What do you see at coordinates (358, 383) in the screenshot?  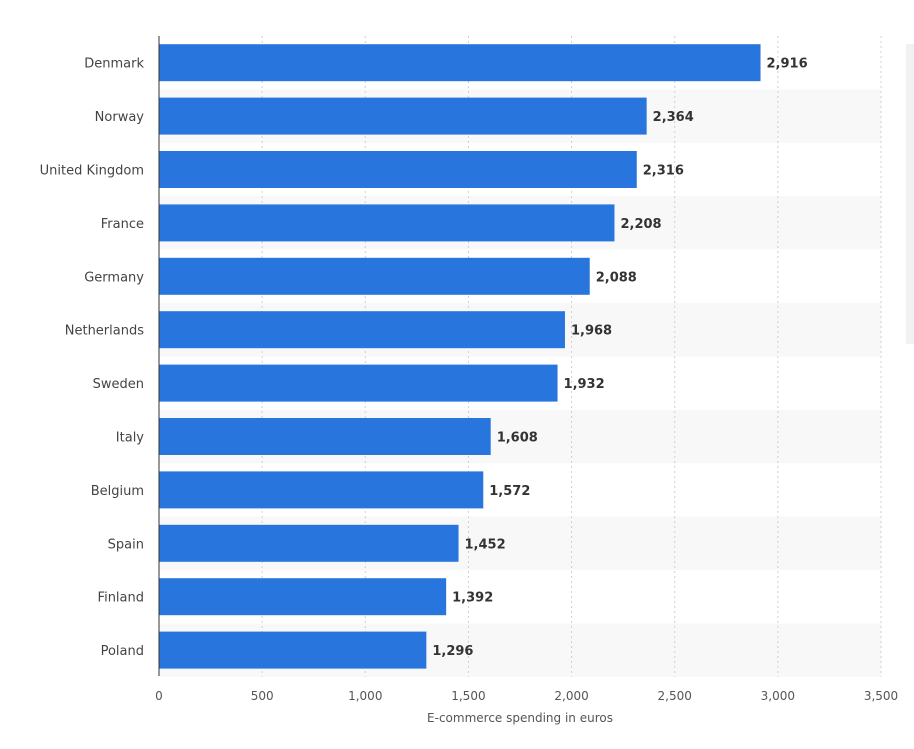 I see `bar-sweden` at bounding box center [358, 383].